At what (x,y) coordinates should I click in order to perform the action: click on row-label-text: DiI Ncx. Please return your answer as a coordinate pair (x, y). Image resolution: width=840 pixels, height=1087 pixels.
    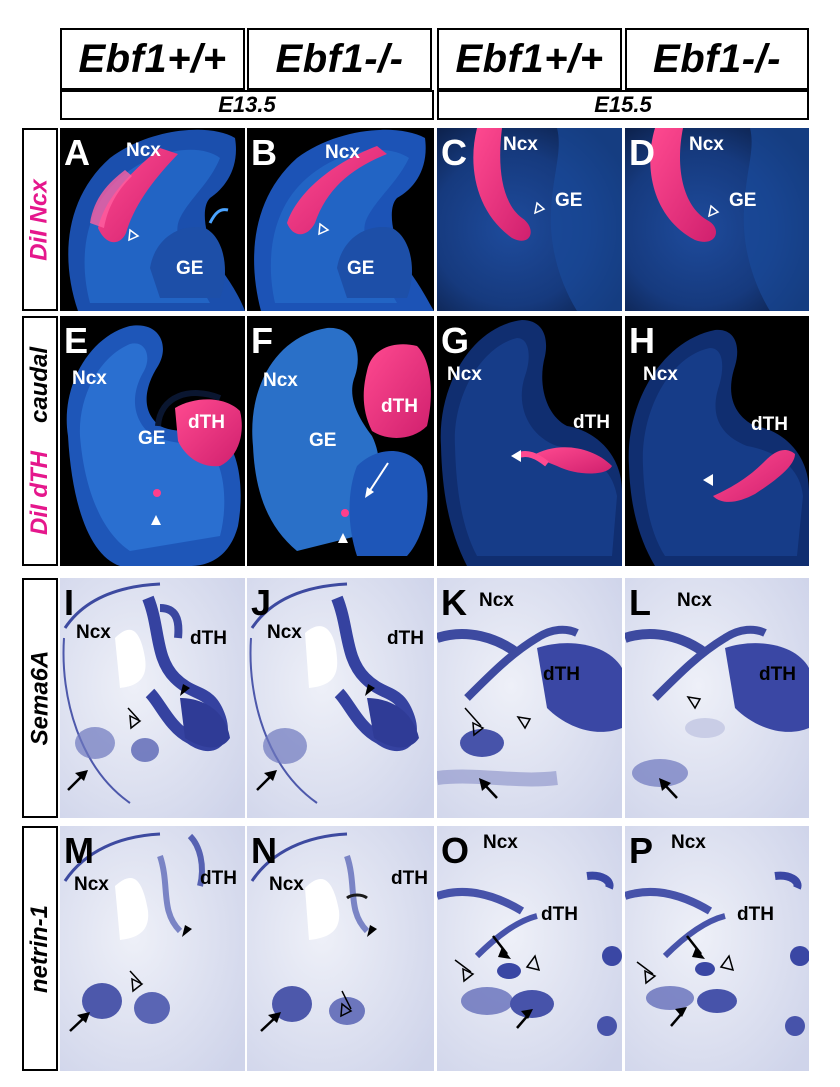
    Looking at the image, I should click on (39, 219).